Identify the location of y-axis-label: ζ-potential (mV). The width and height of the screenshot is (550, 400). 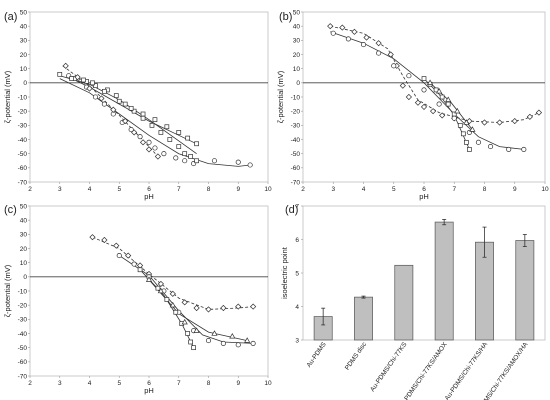
(280, 96).